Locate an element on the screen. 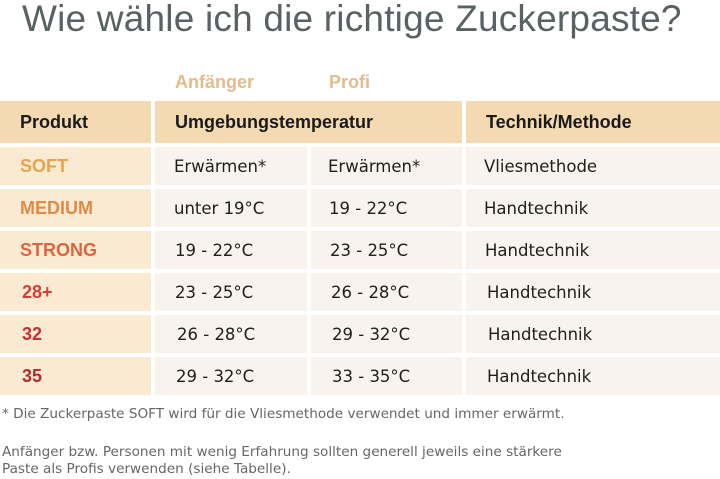 This screenshot has width=720, height=479. table-cell-beginner: 26 - 28°C is located at coordinates (231, 334).